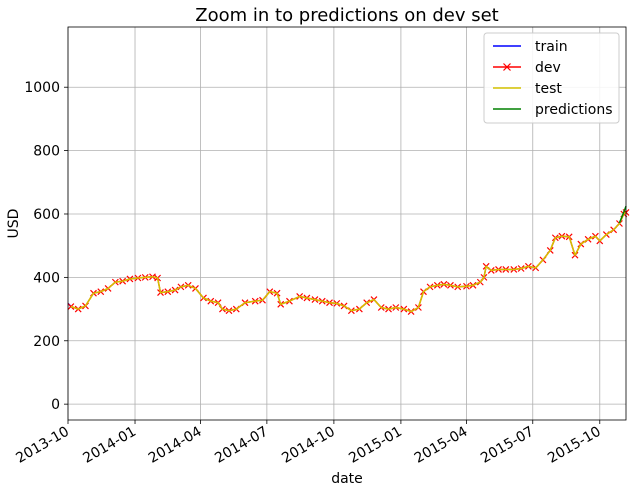 Image resolution: width=632 pixels, height=492 pixels. I want to click on legend-item-dev: dev, so click(527, 68).